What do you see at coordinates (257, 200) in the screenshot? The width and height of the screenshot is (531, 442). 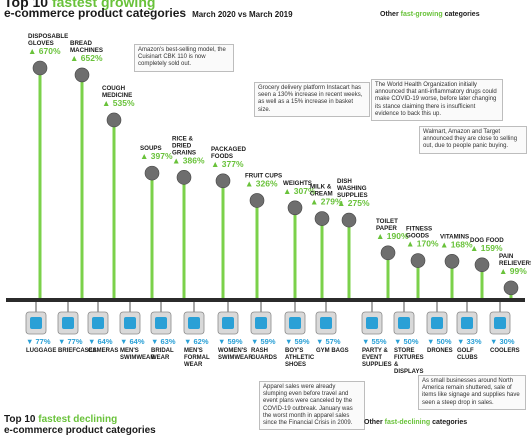 I see `fruit-cups-icon` at bounding box center [257, 200].